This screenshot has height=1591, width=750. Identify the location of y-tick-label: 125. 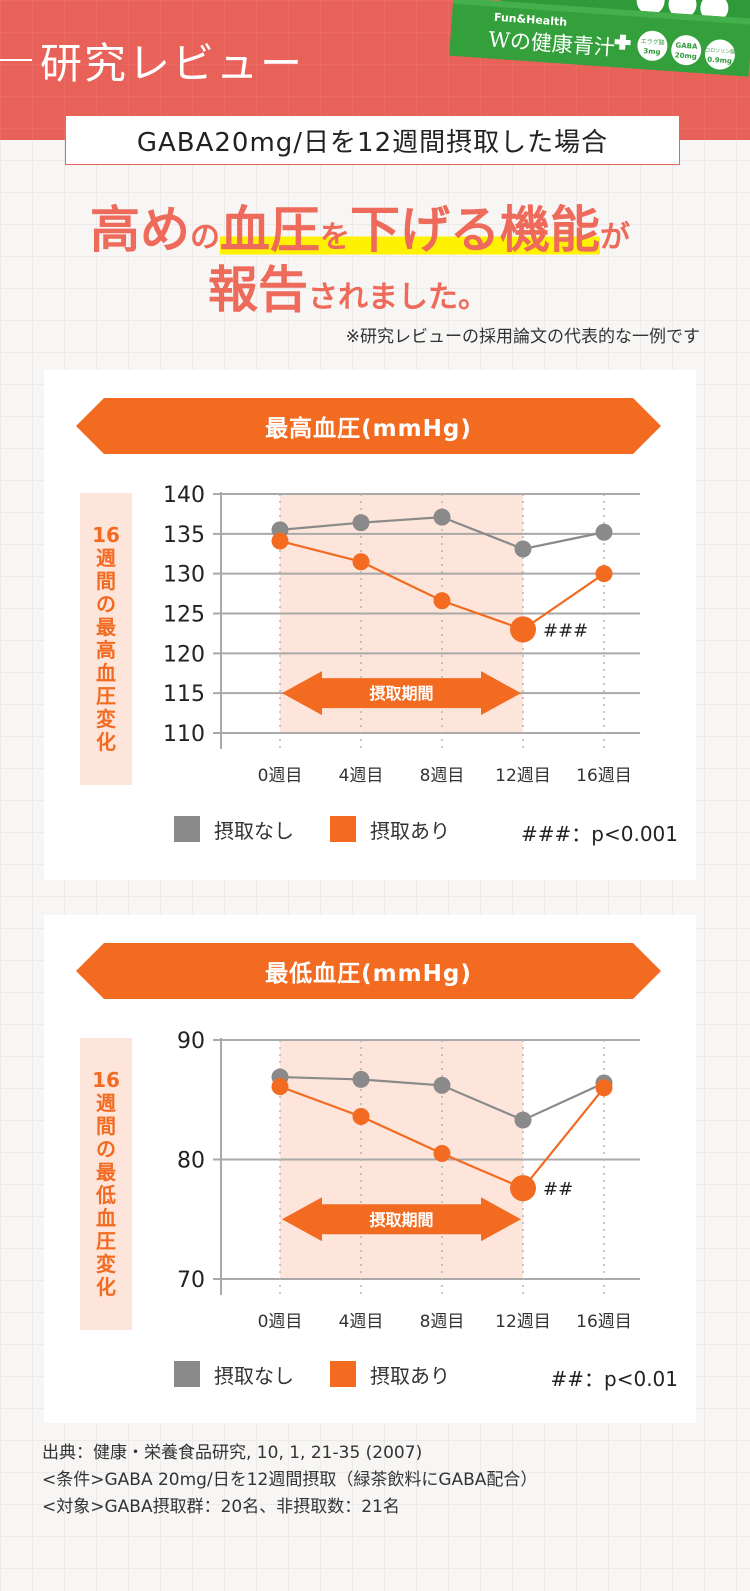
(184, 615).